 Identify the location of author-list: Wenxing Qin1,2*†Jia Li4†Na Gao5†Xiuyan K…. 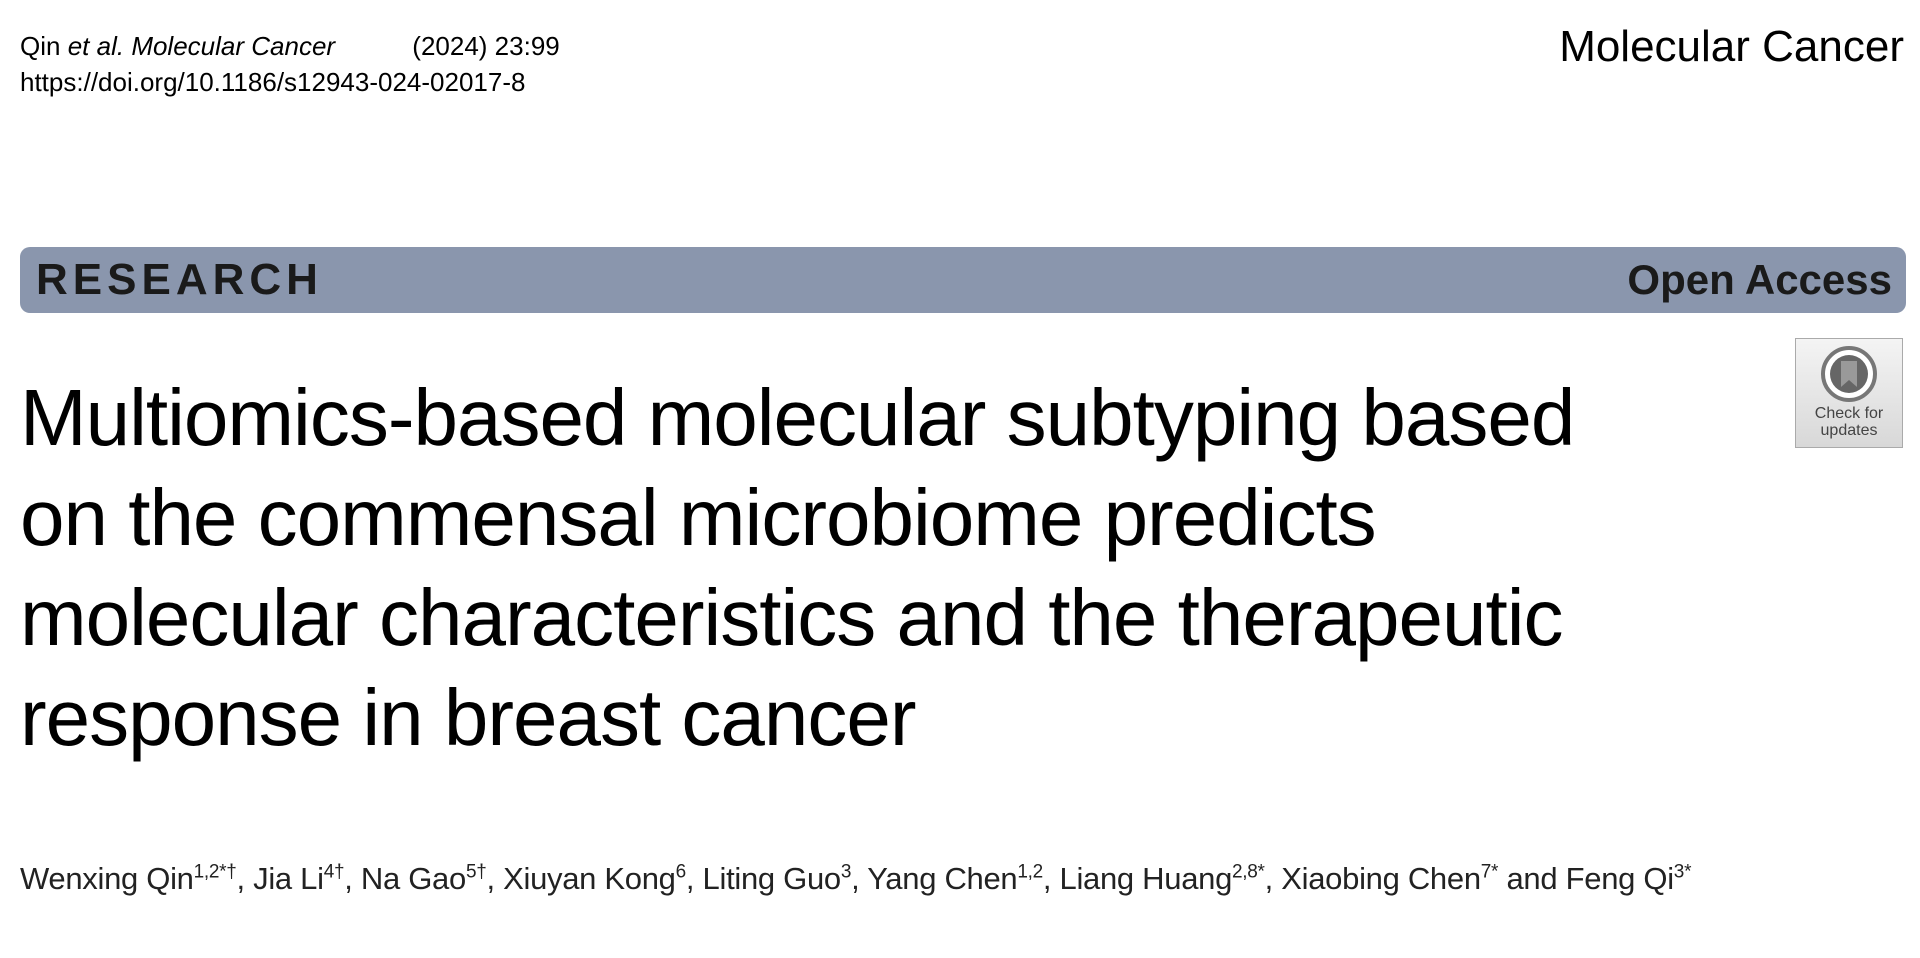
(960, 879).